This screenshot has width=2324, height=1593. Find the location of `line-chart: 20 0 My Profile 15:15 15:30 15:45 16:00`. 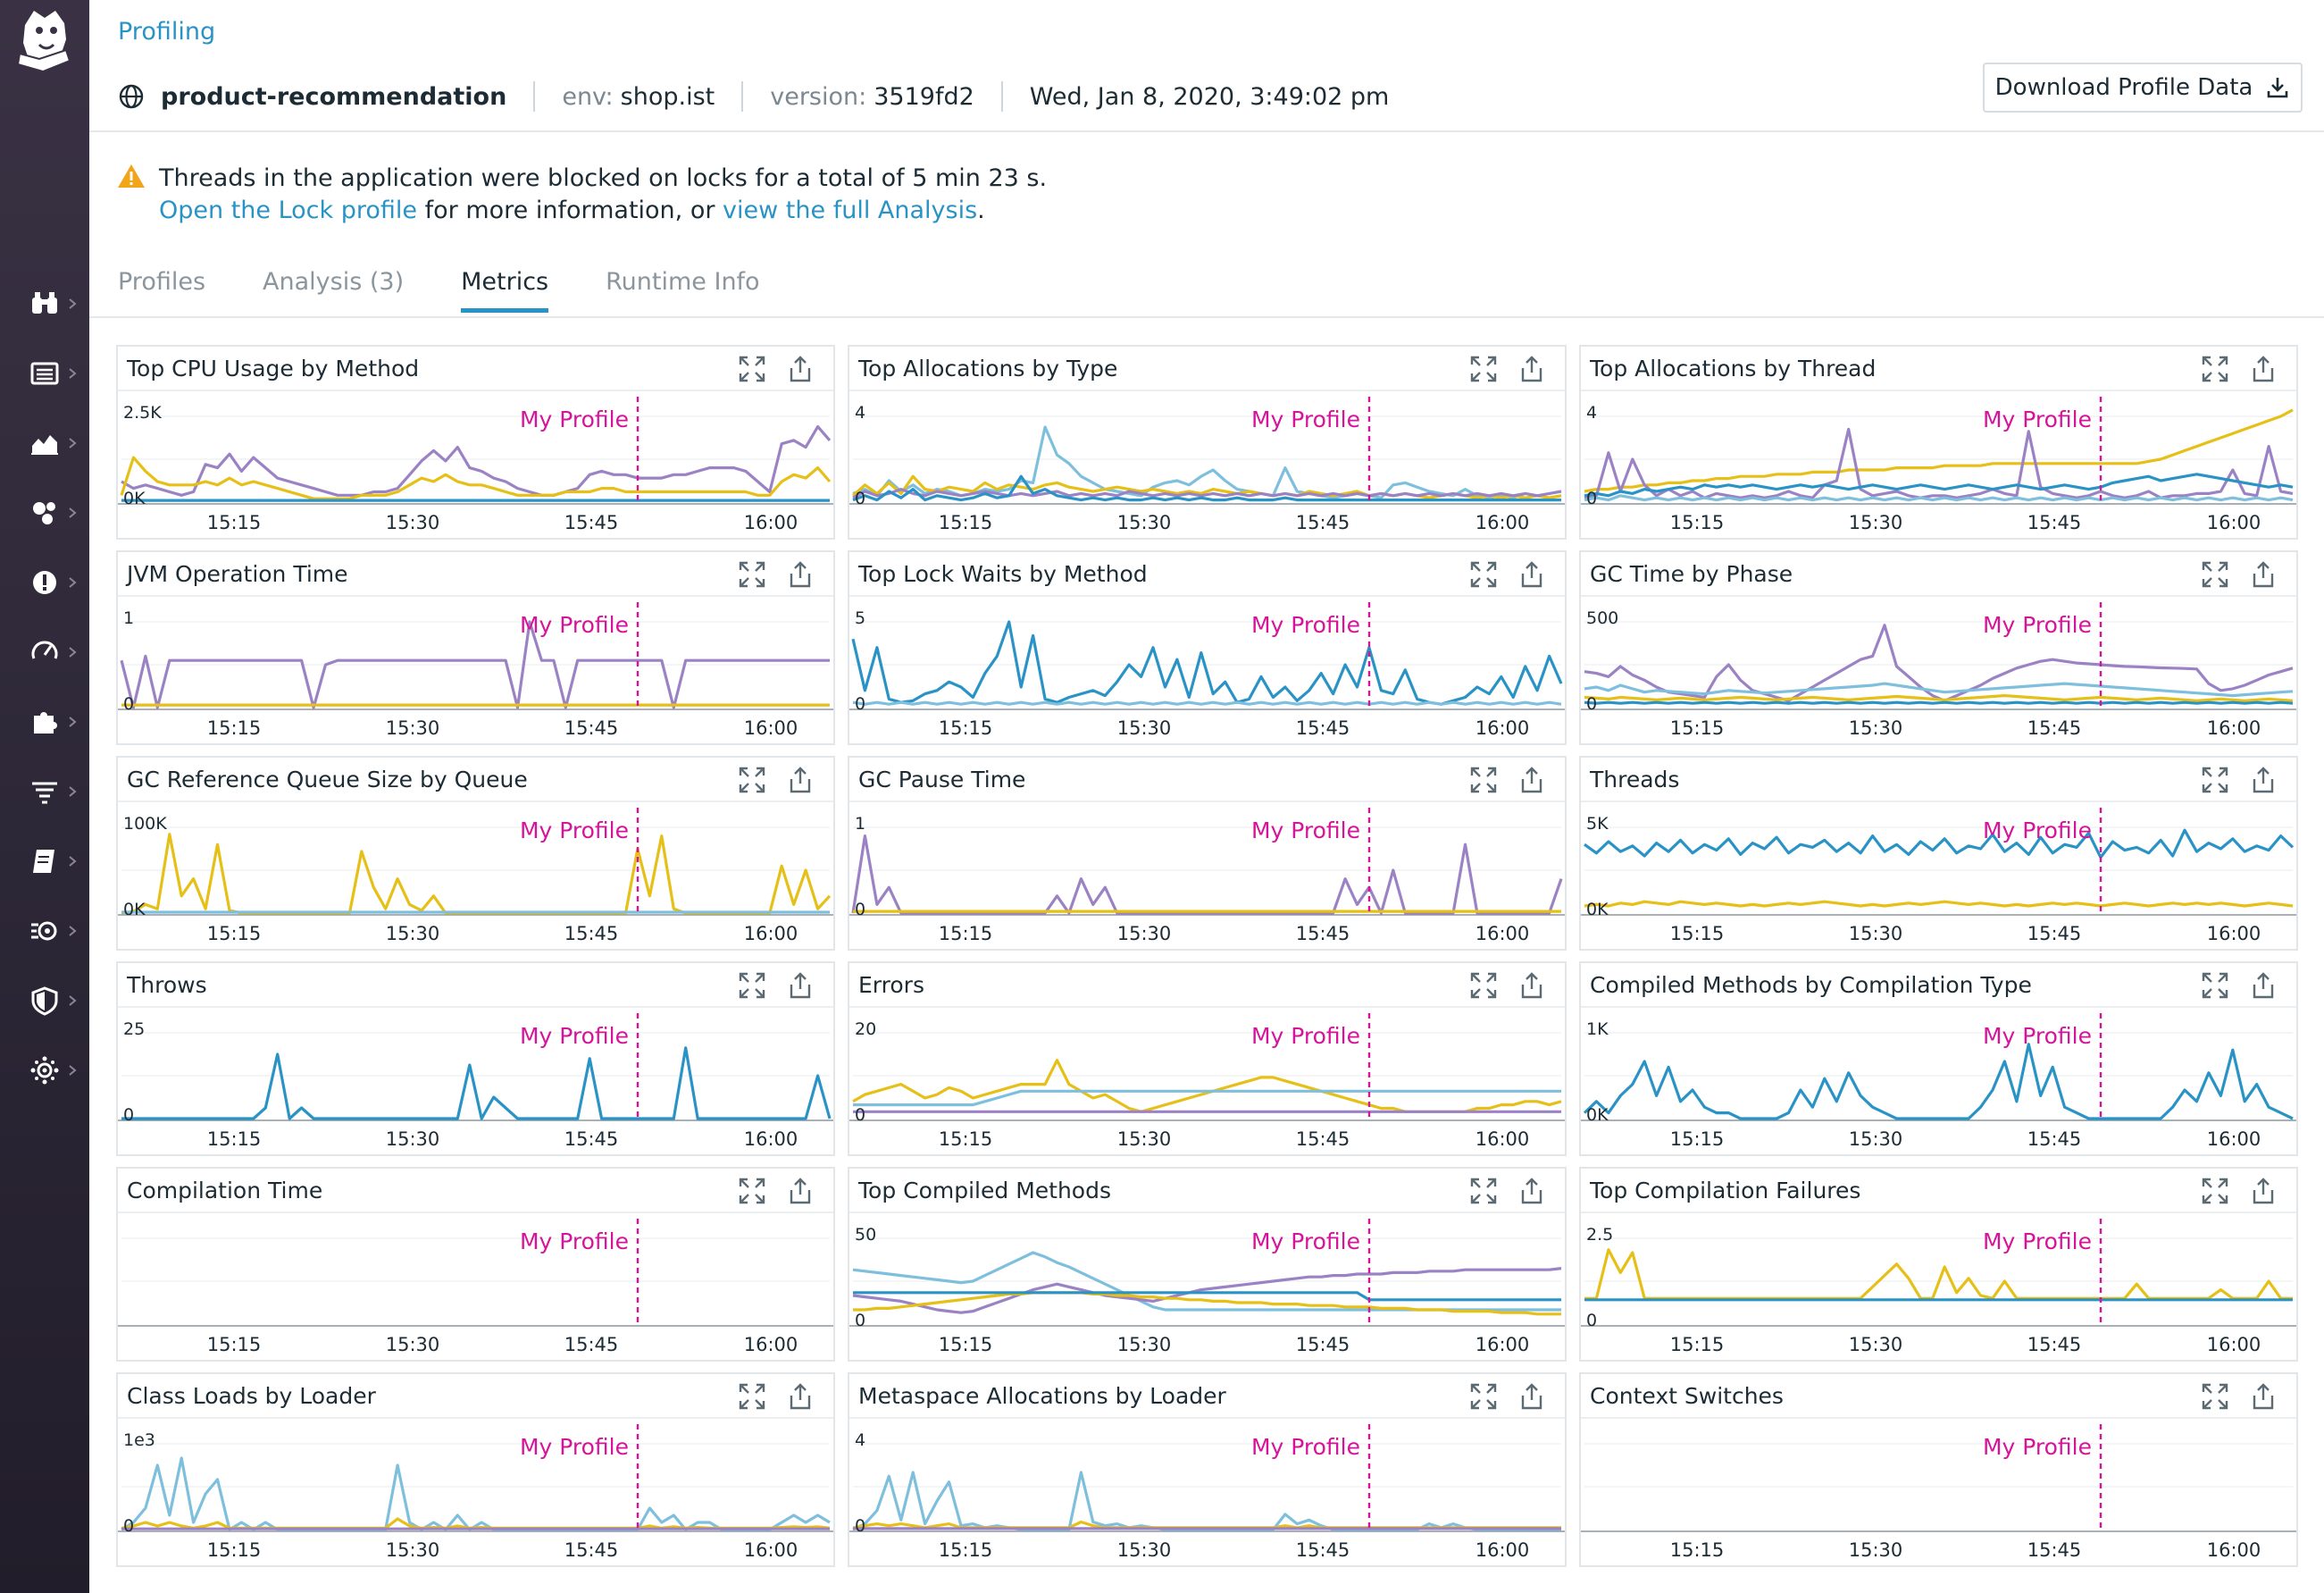

line-chart: 20 0 My Profile 15:15 15:30 15:45 16:00 is located at coordinates (1207, 1081).